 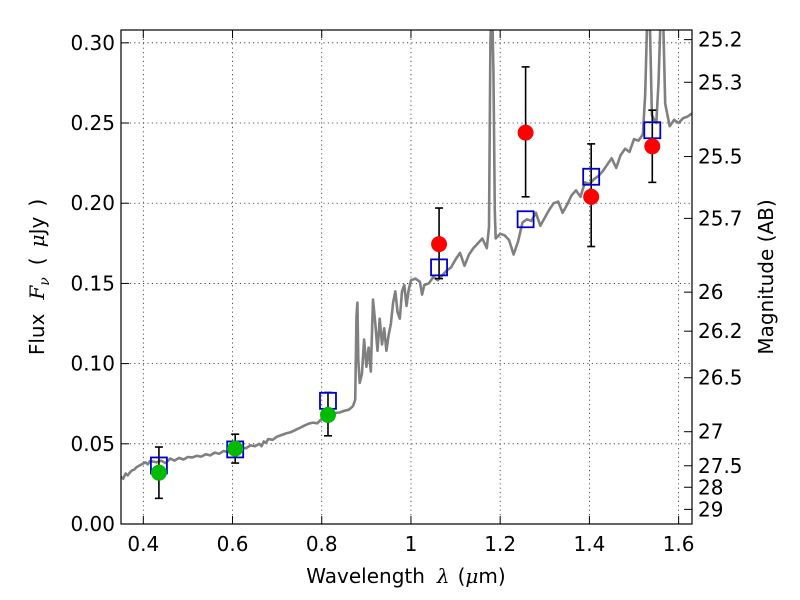 I want to click on y-tick-label: 0.15, so click(x=92, y=283).